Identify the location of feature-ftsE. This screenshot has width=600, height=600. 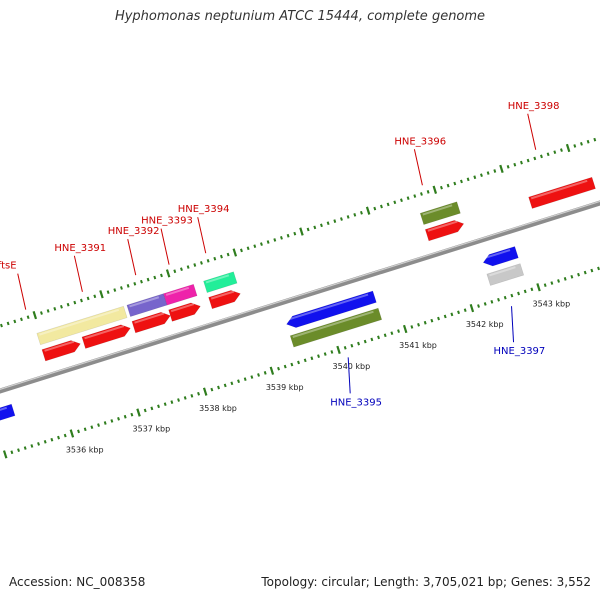
(61, 351).